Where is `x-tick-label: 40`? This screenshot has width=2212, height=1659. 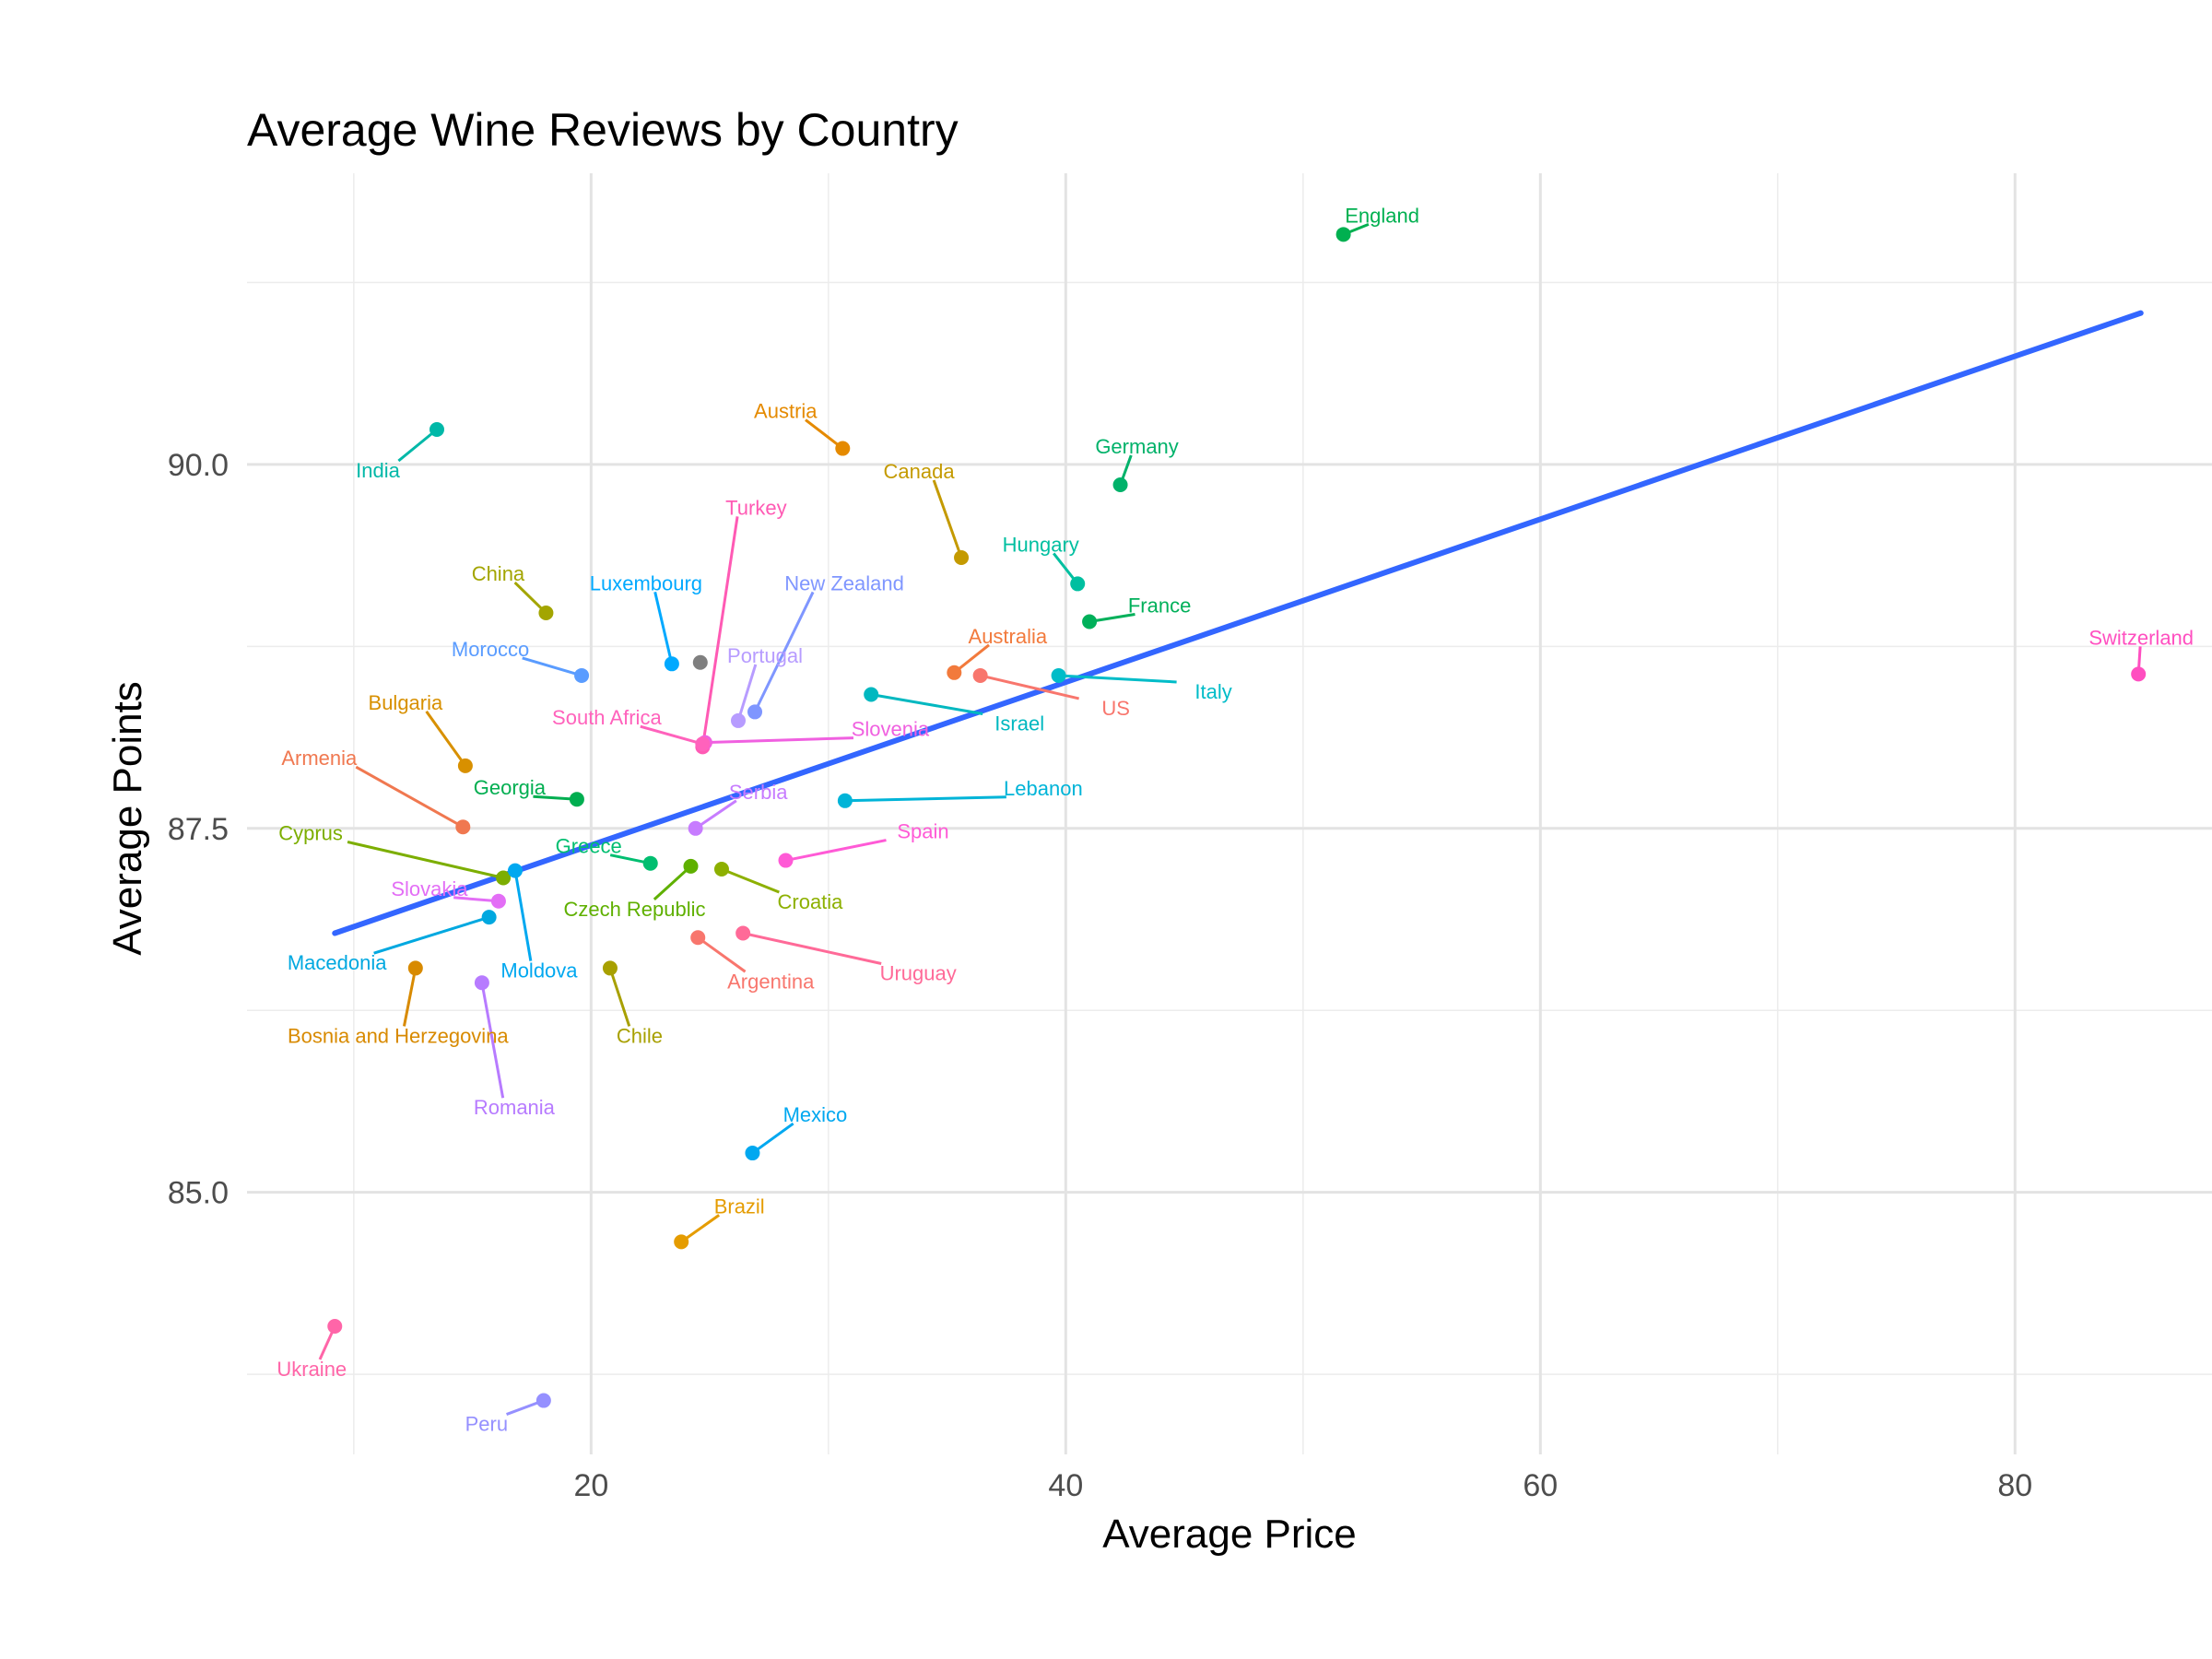 x-tick-label: 40 is located at coordinates (1065, 1485).